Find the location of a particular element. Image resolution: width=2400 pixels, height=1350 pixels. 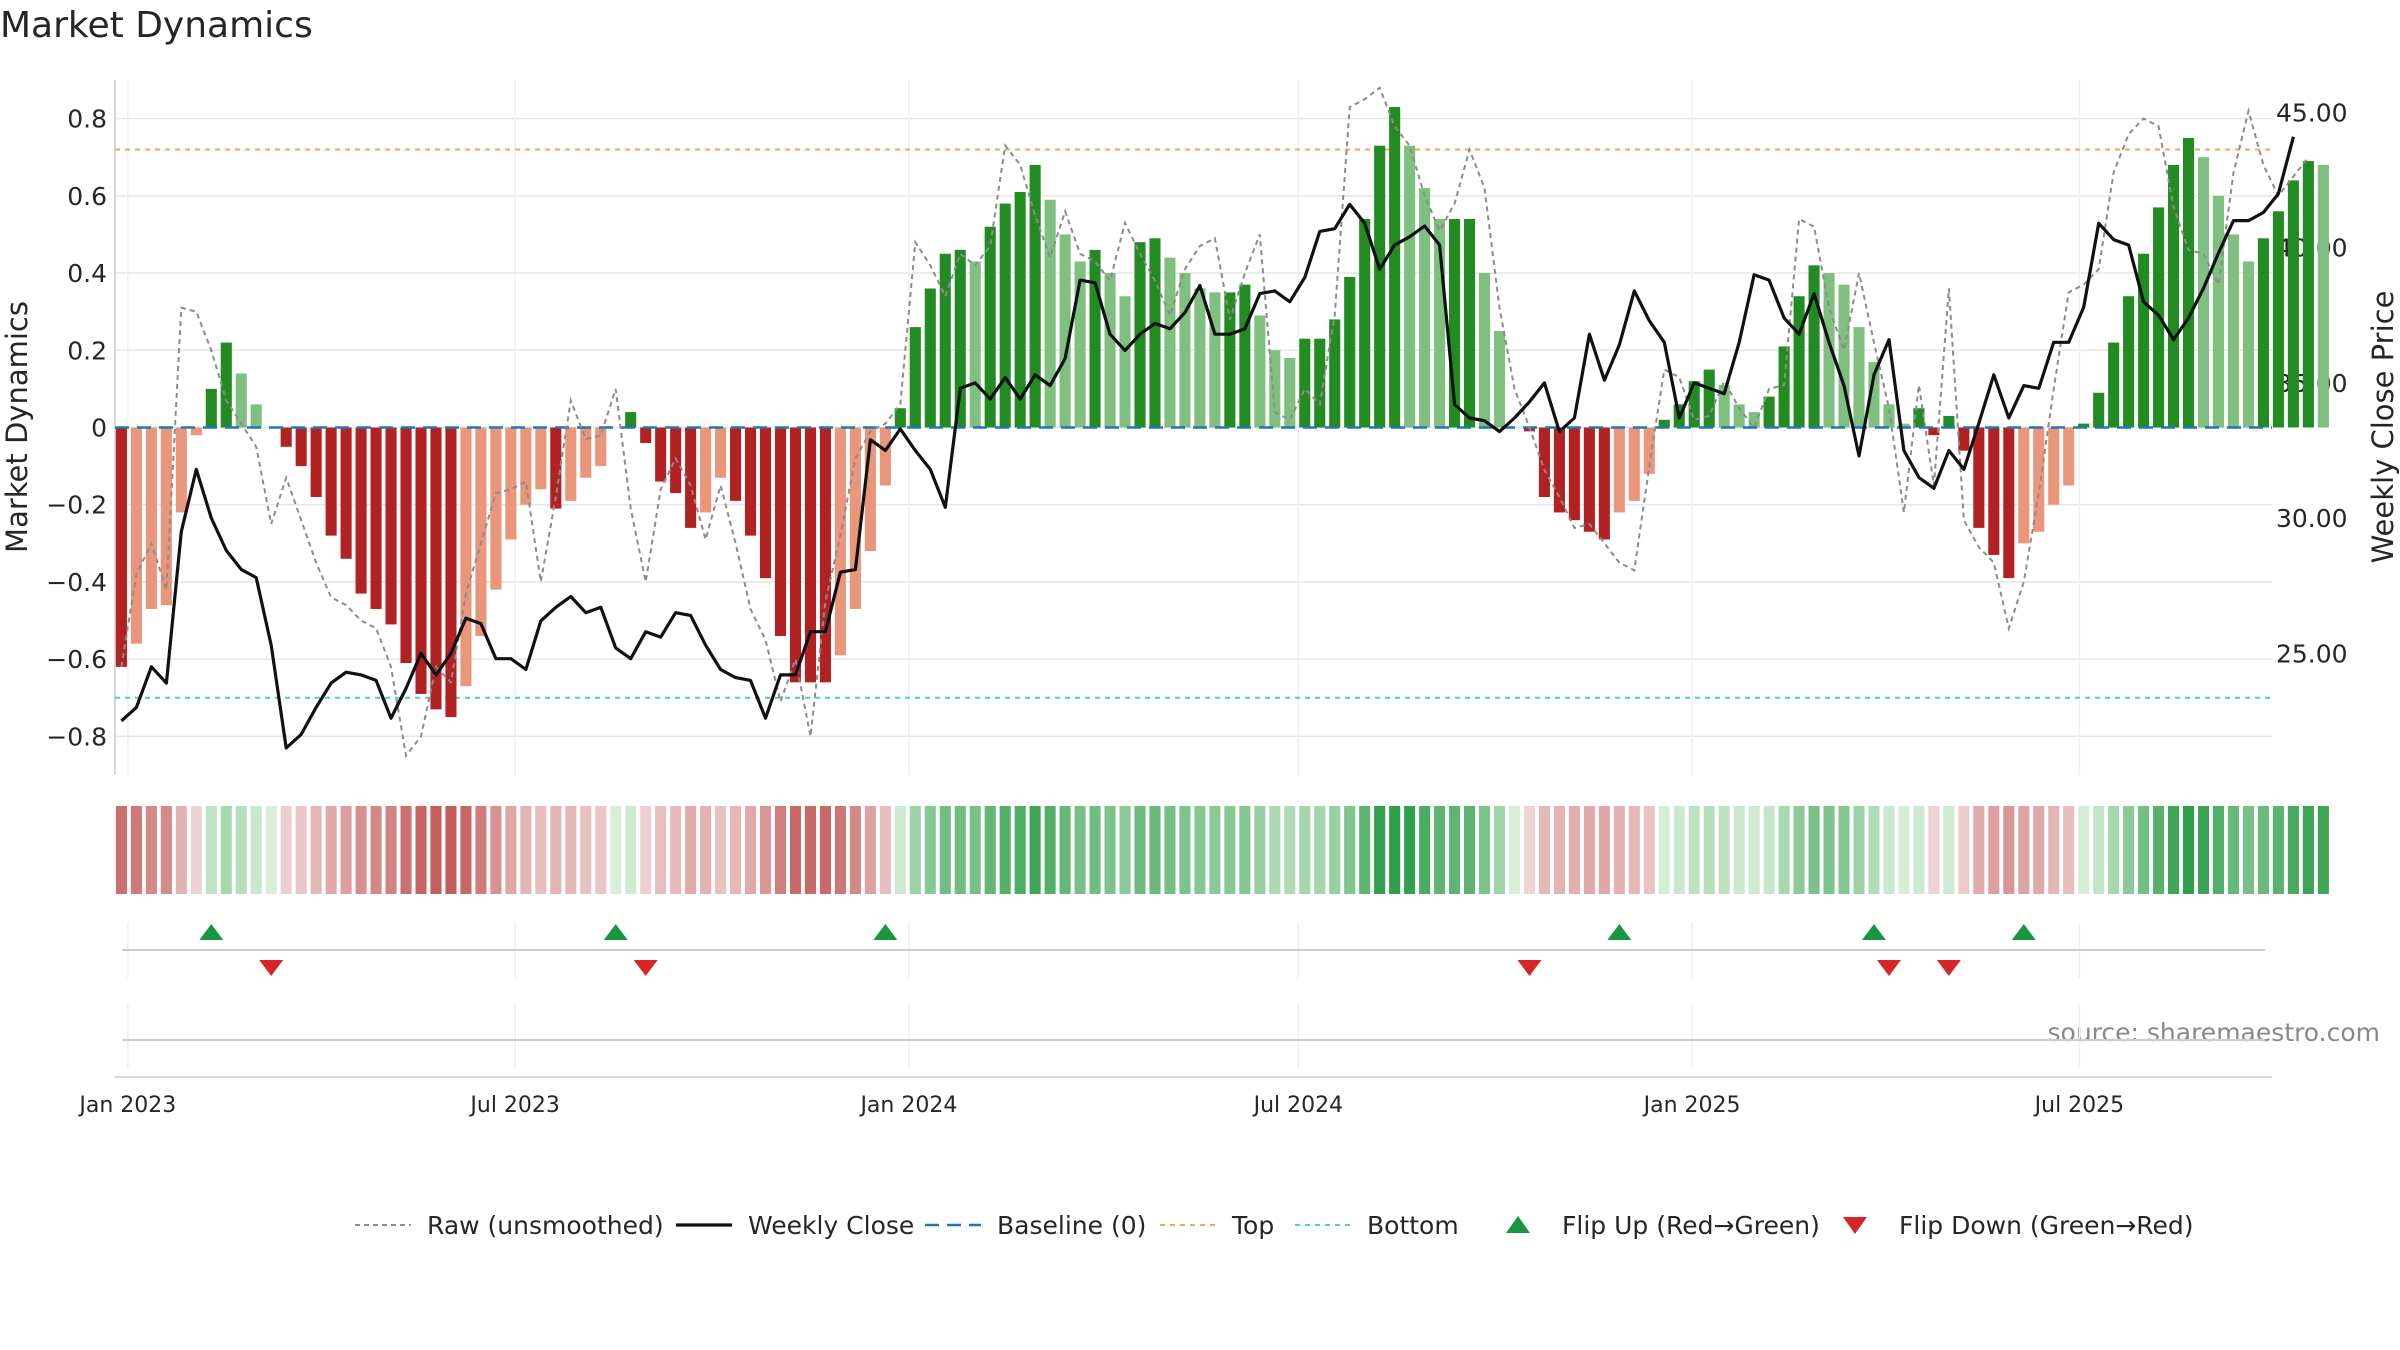

x-tick-label: Jan 2023 is located at coordinates (126, 1105).